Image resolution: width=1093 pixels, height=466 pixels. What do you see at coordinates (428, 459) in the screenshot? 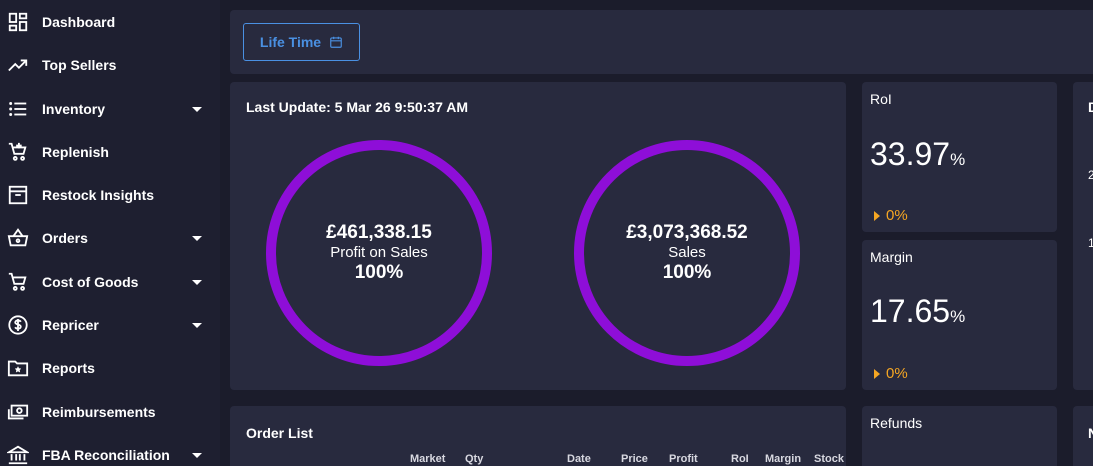
I see `column-header-market: Market` at bounding box center [428, 459].